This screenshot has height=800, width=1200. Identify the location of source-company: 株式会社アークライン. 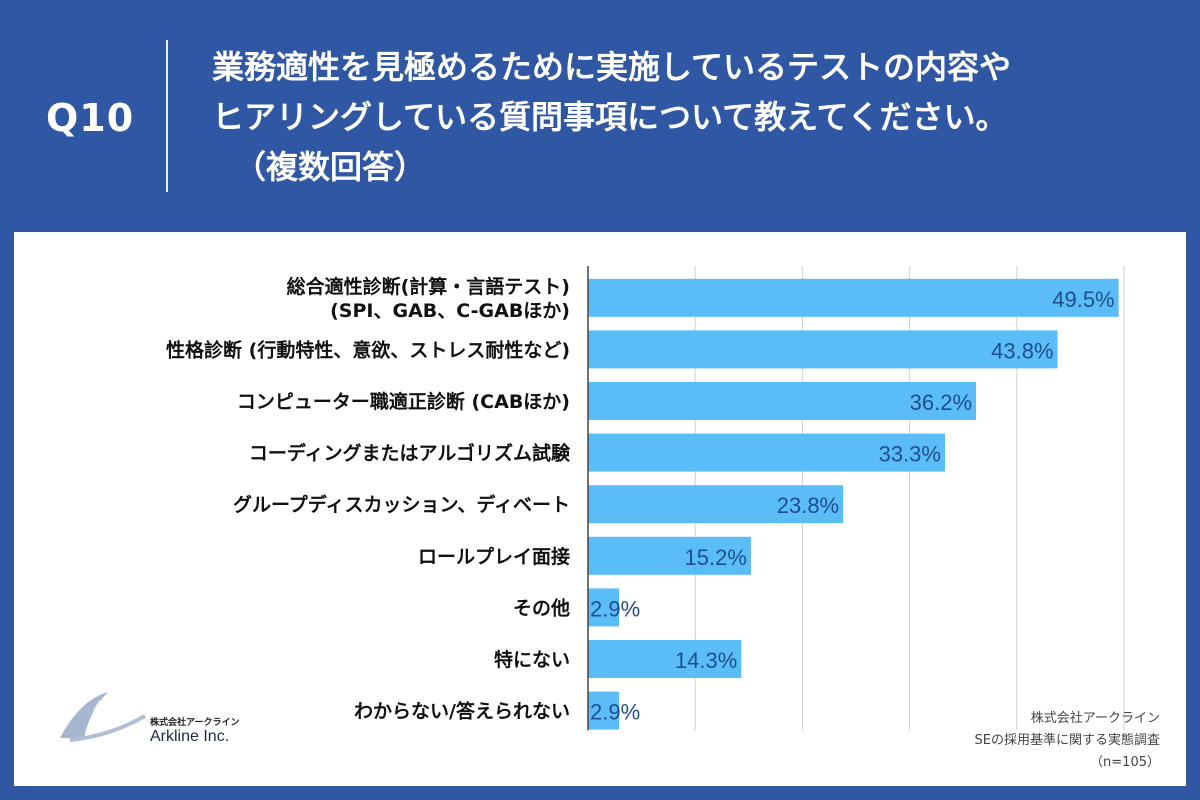
(1095, 718).